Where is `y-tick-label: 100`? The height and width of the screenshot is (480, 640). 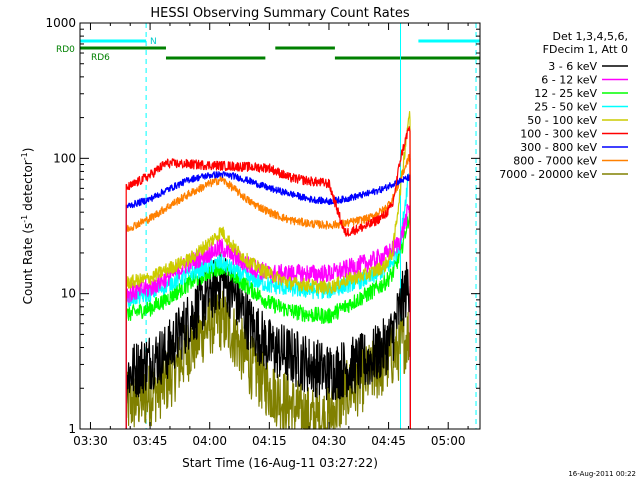 y-tick-label: 100 is located at coordinates (64, 158).